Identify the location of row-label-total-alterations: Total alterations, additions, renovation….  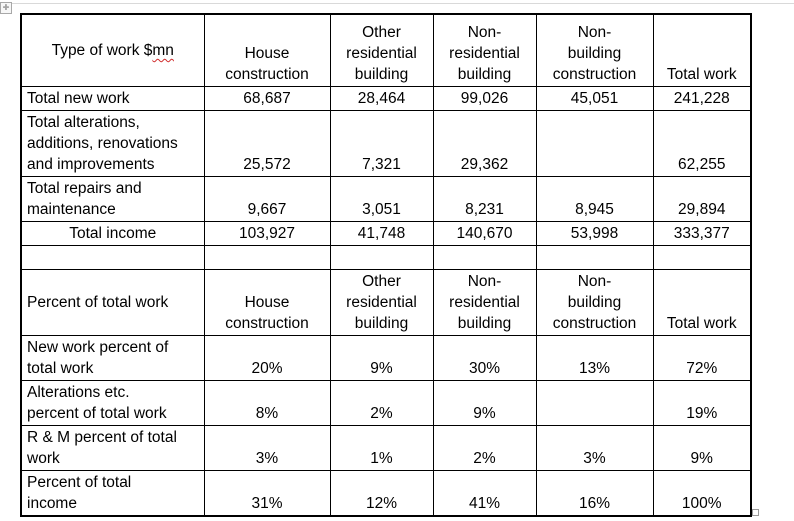
(112, 143).